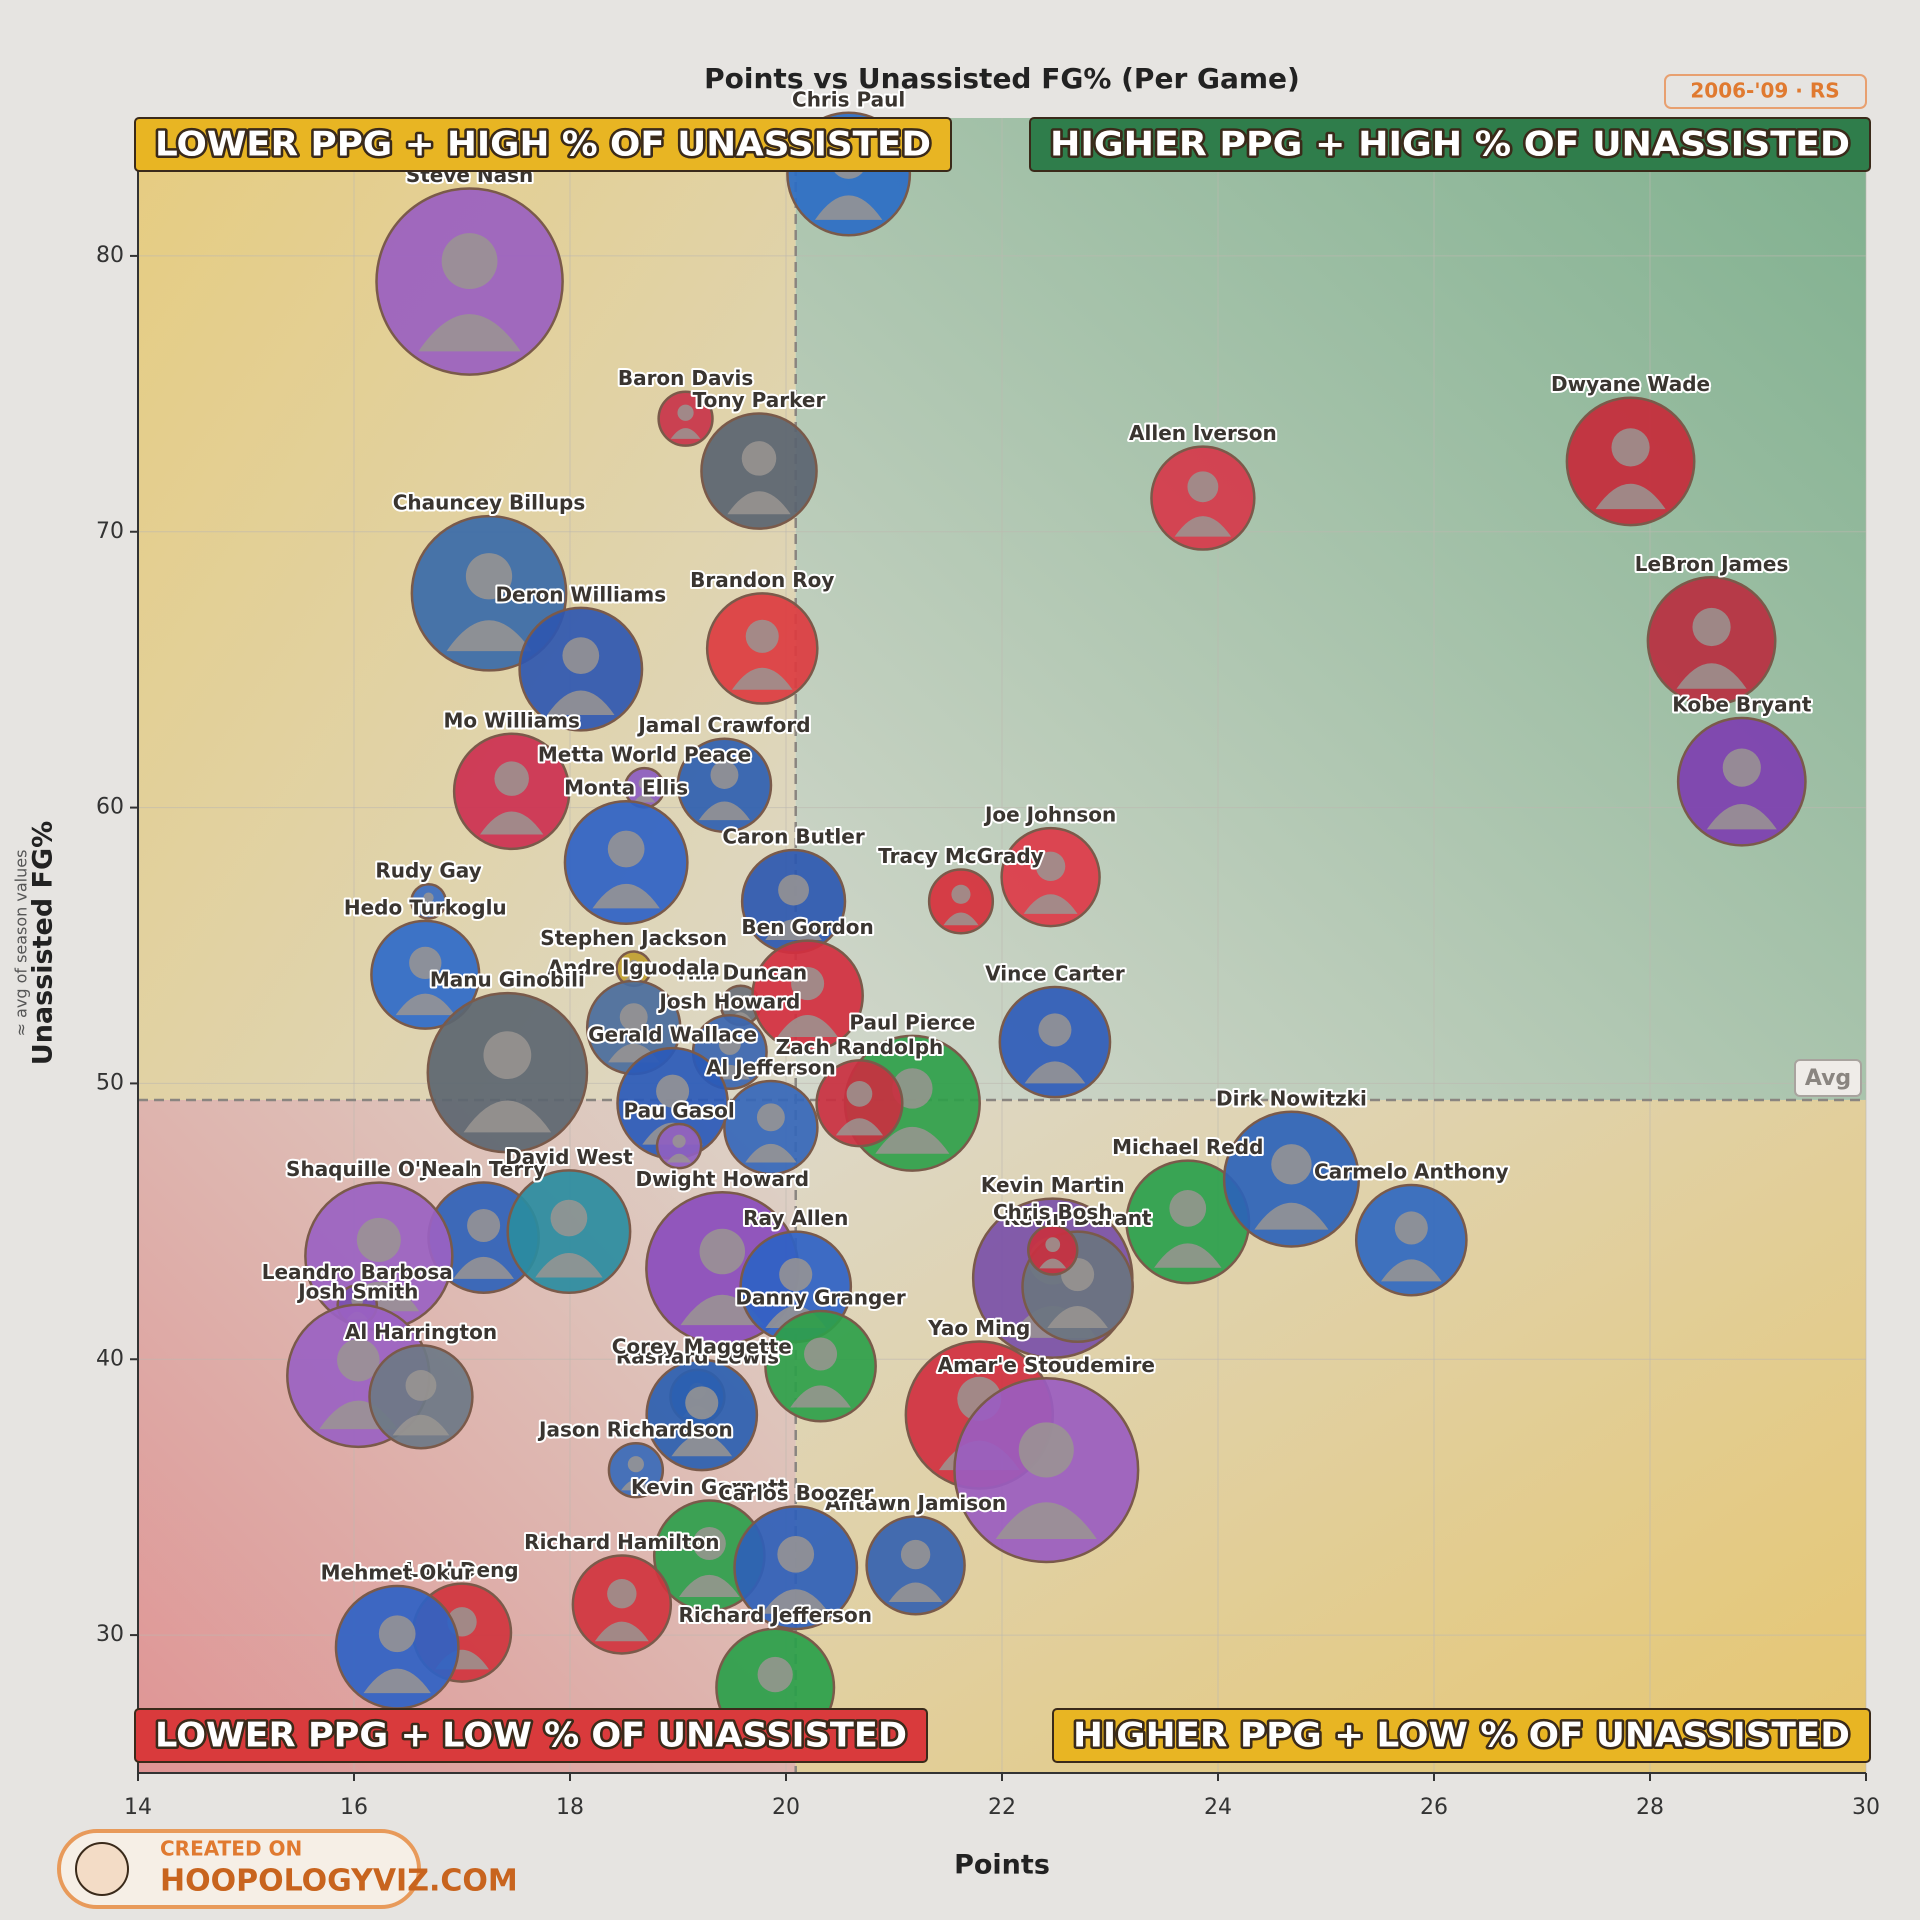  What do you see at coordinates (723, 725) in the screenshot?
I see `player-label: Jamal Crawford` at bounding box center [723, 725].